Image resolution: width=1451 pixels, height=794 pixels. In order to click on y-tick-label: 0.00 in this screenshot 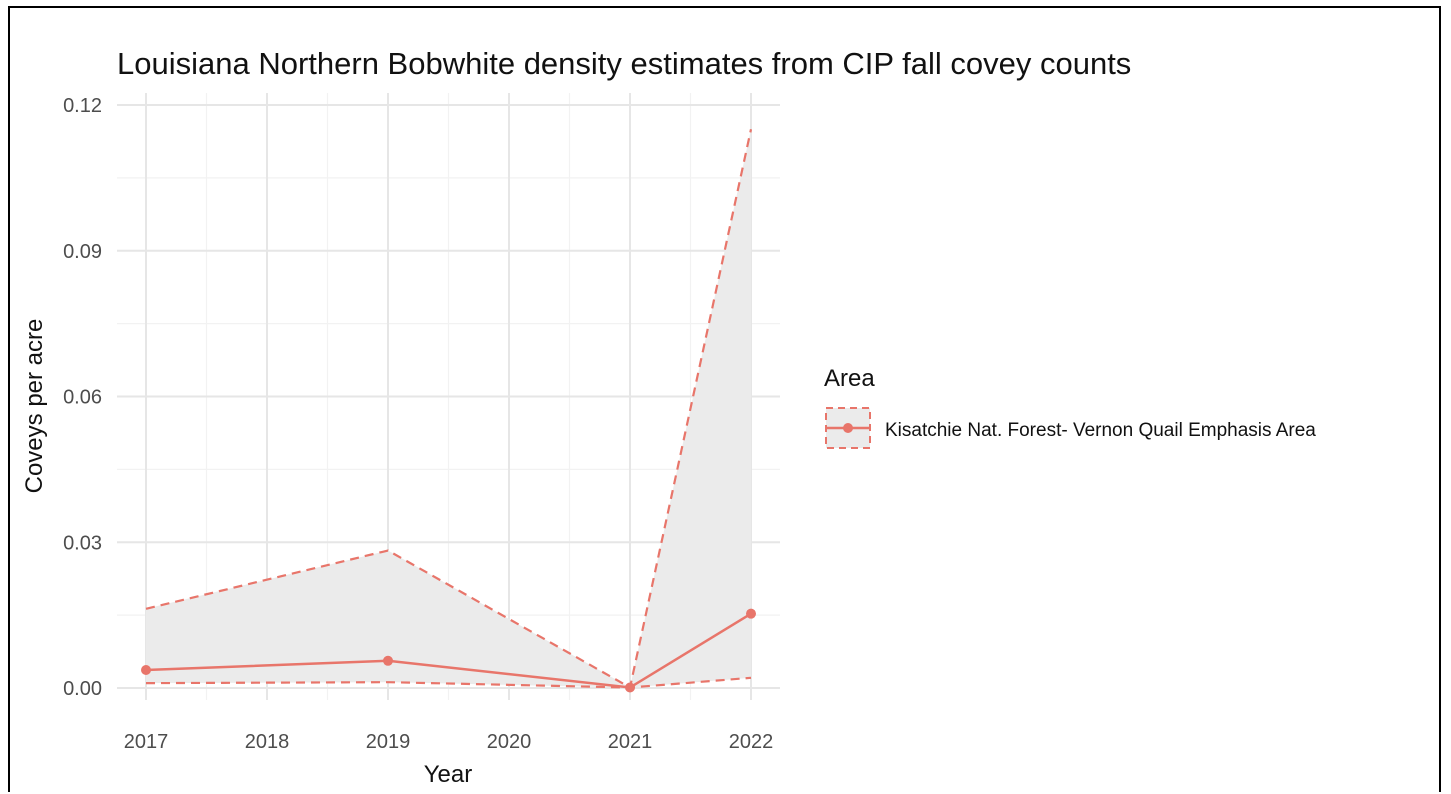, I will do `click(82, 689)`.